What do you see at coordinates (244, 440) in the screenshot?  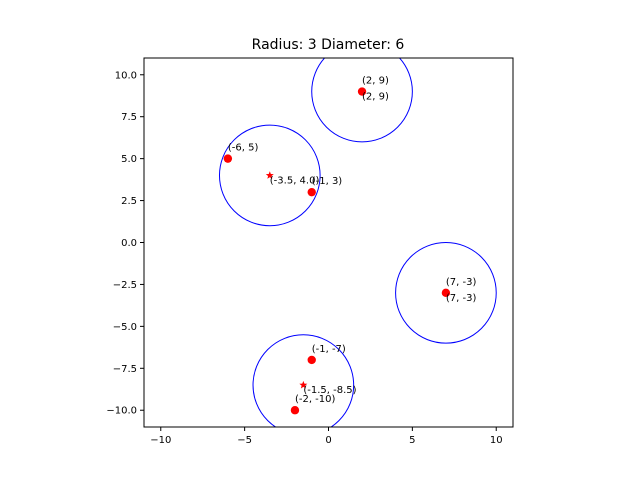 I see `x-tick-label: −5` at bounding box center [244, 440].